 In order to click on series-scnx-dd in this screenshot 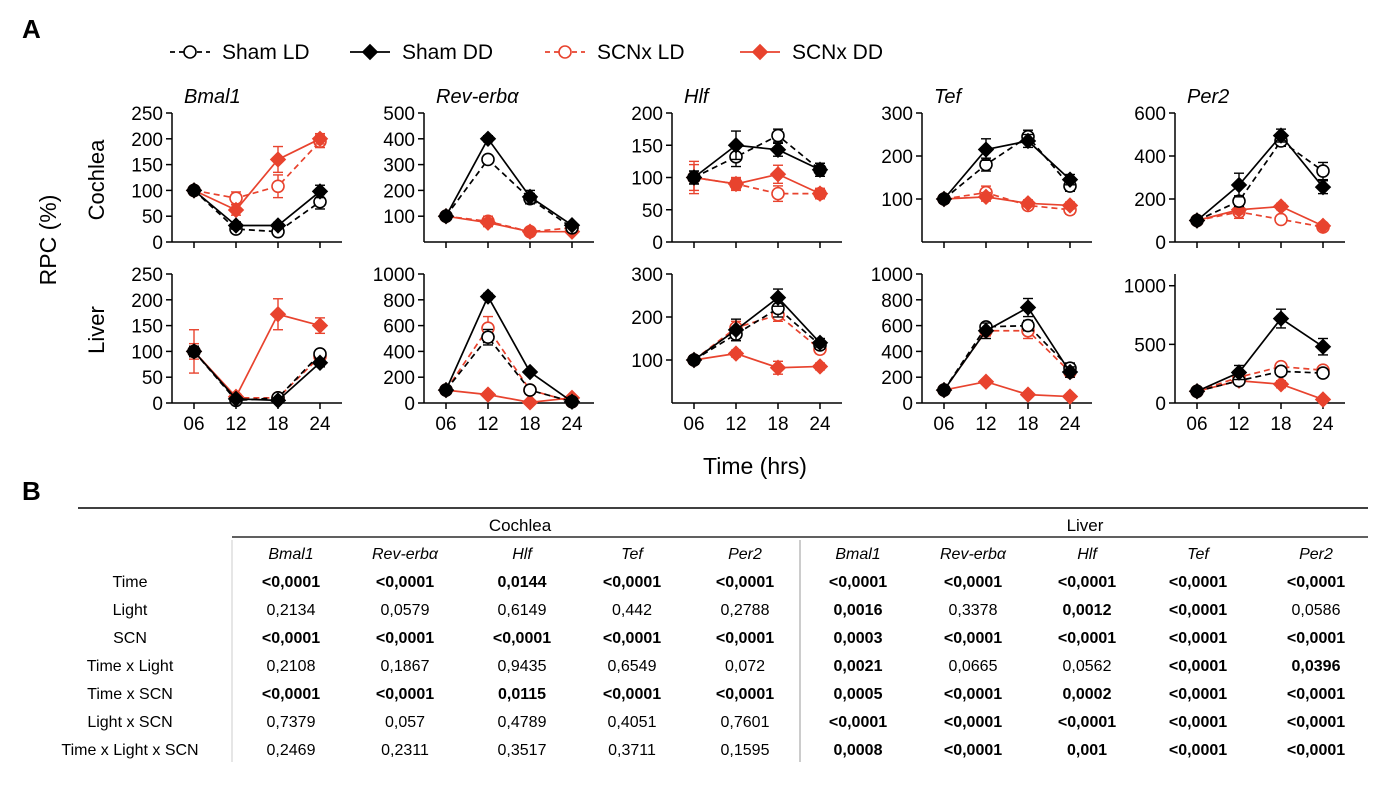, I will do `click(257, 352)`.